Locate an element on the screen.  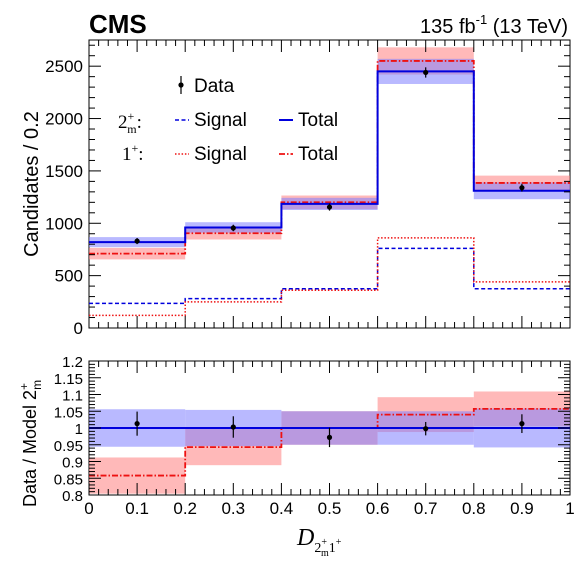
legend-1p-total-label: Total is located at coordinates (318, 154).